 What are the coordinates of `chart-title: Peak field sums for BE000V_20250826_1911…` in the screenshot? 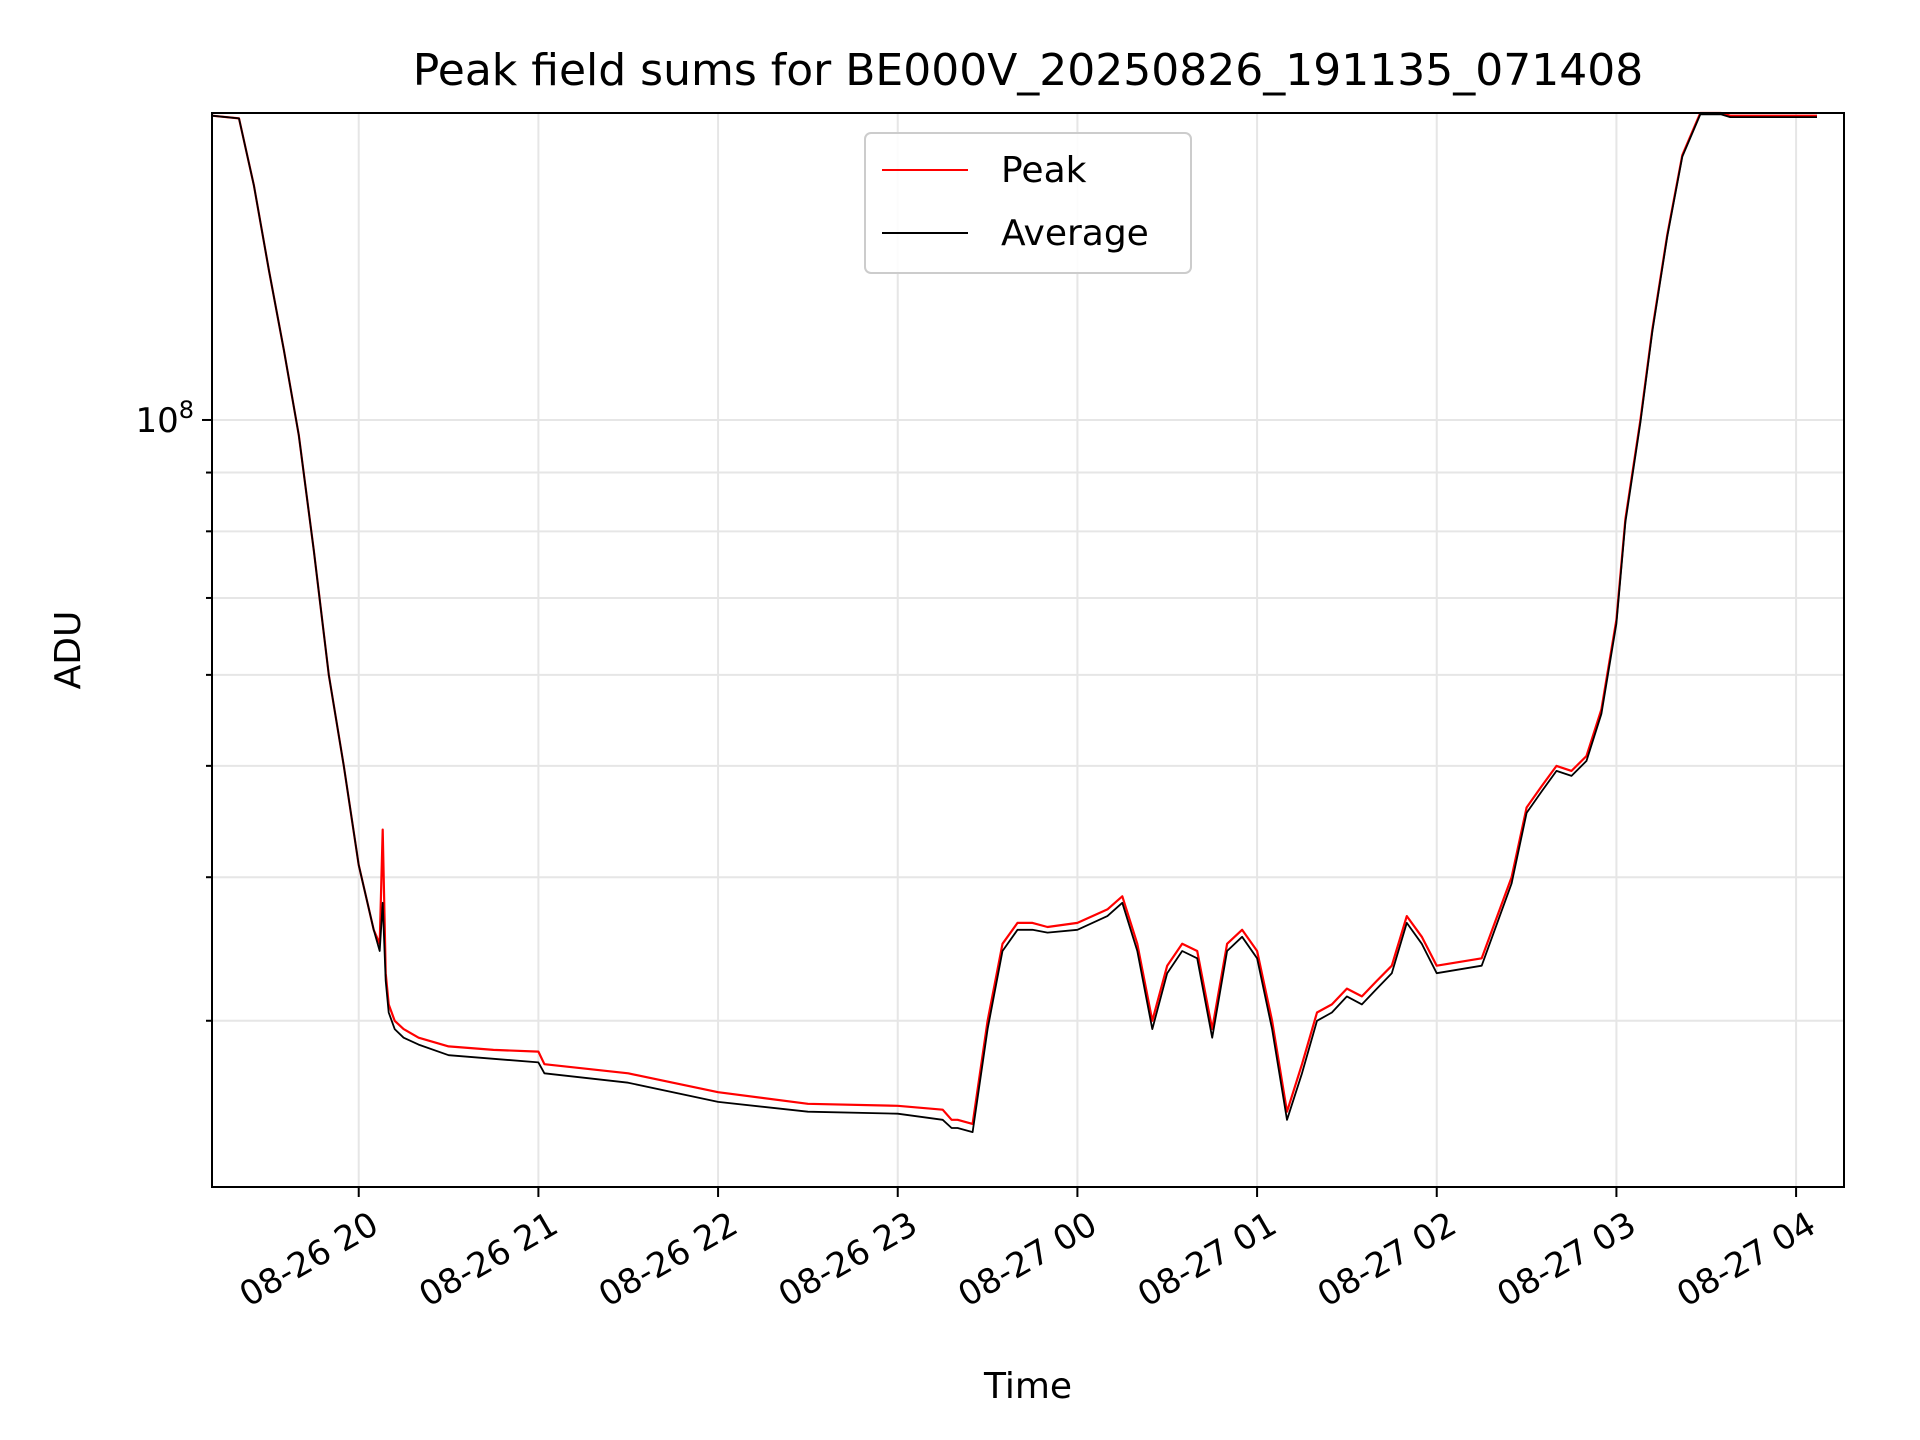 It's located at (1028, 70).